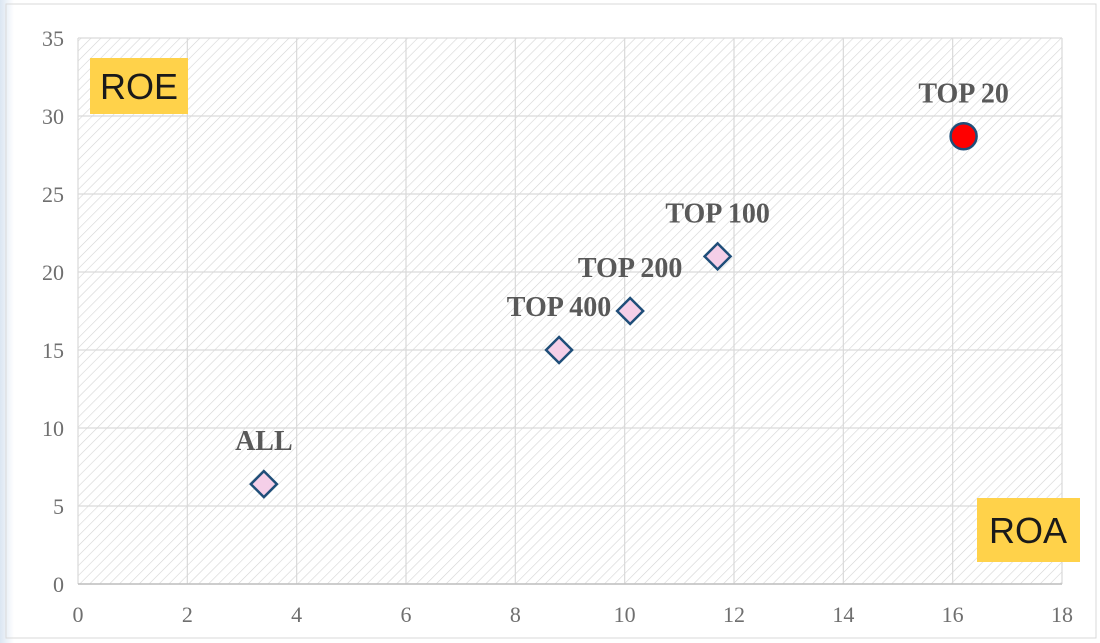 The height and width of the screenshot is (643, 1100). I want to click on x-tick-label: 14, so click(843, 614).